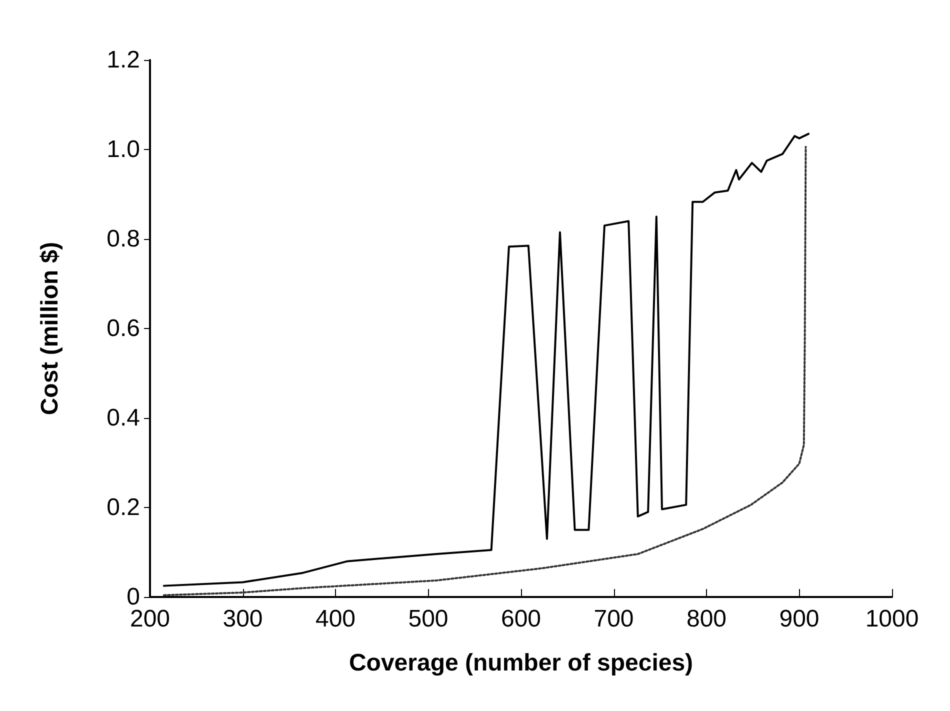 The image size is (950, 711). What do you see at coordinates (799, 619) in the screenshot?
I see `x-tick-label: 900` at bounding box center [799, 619].